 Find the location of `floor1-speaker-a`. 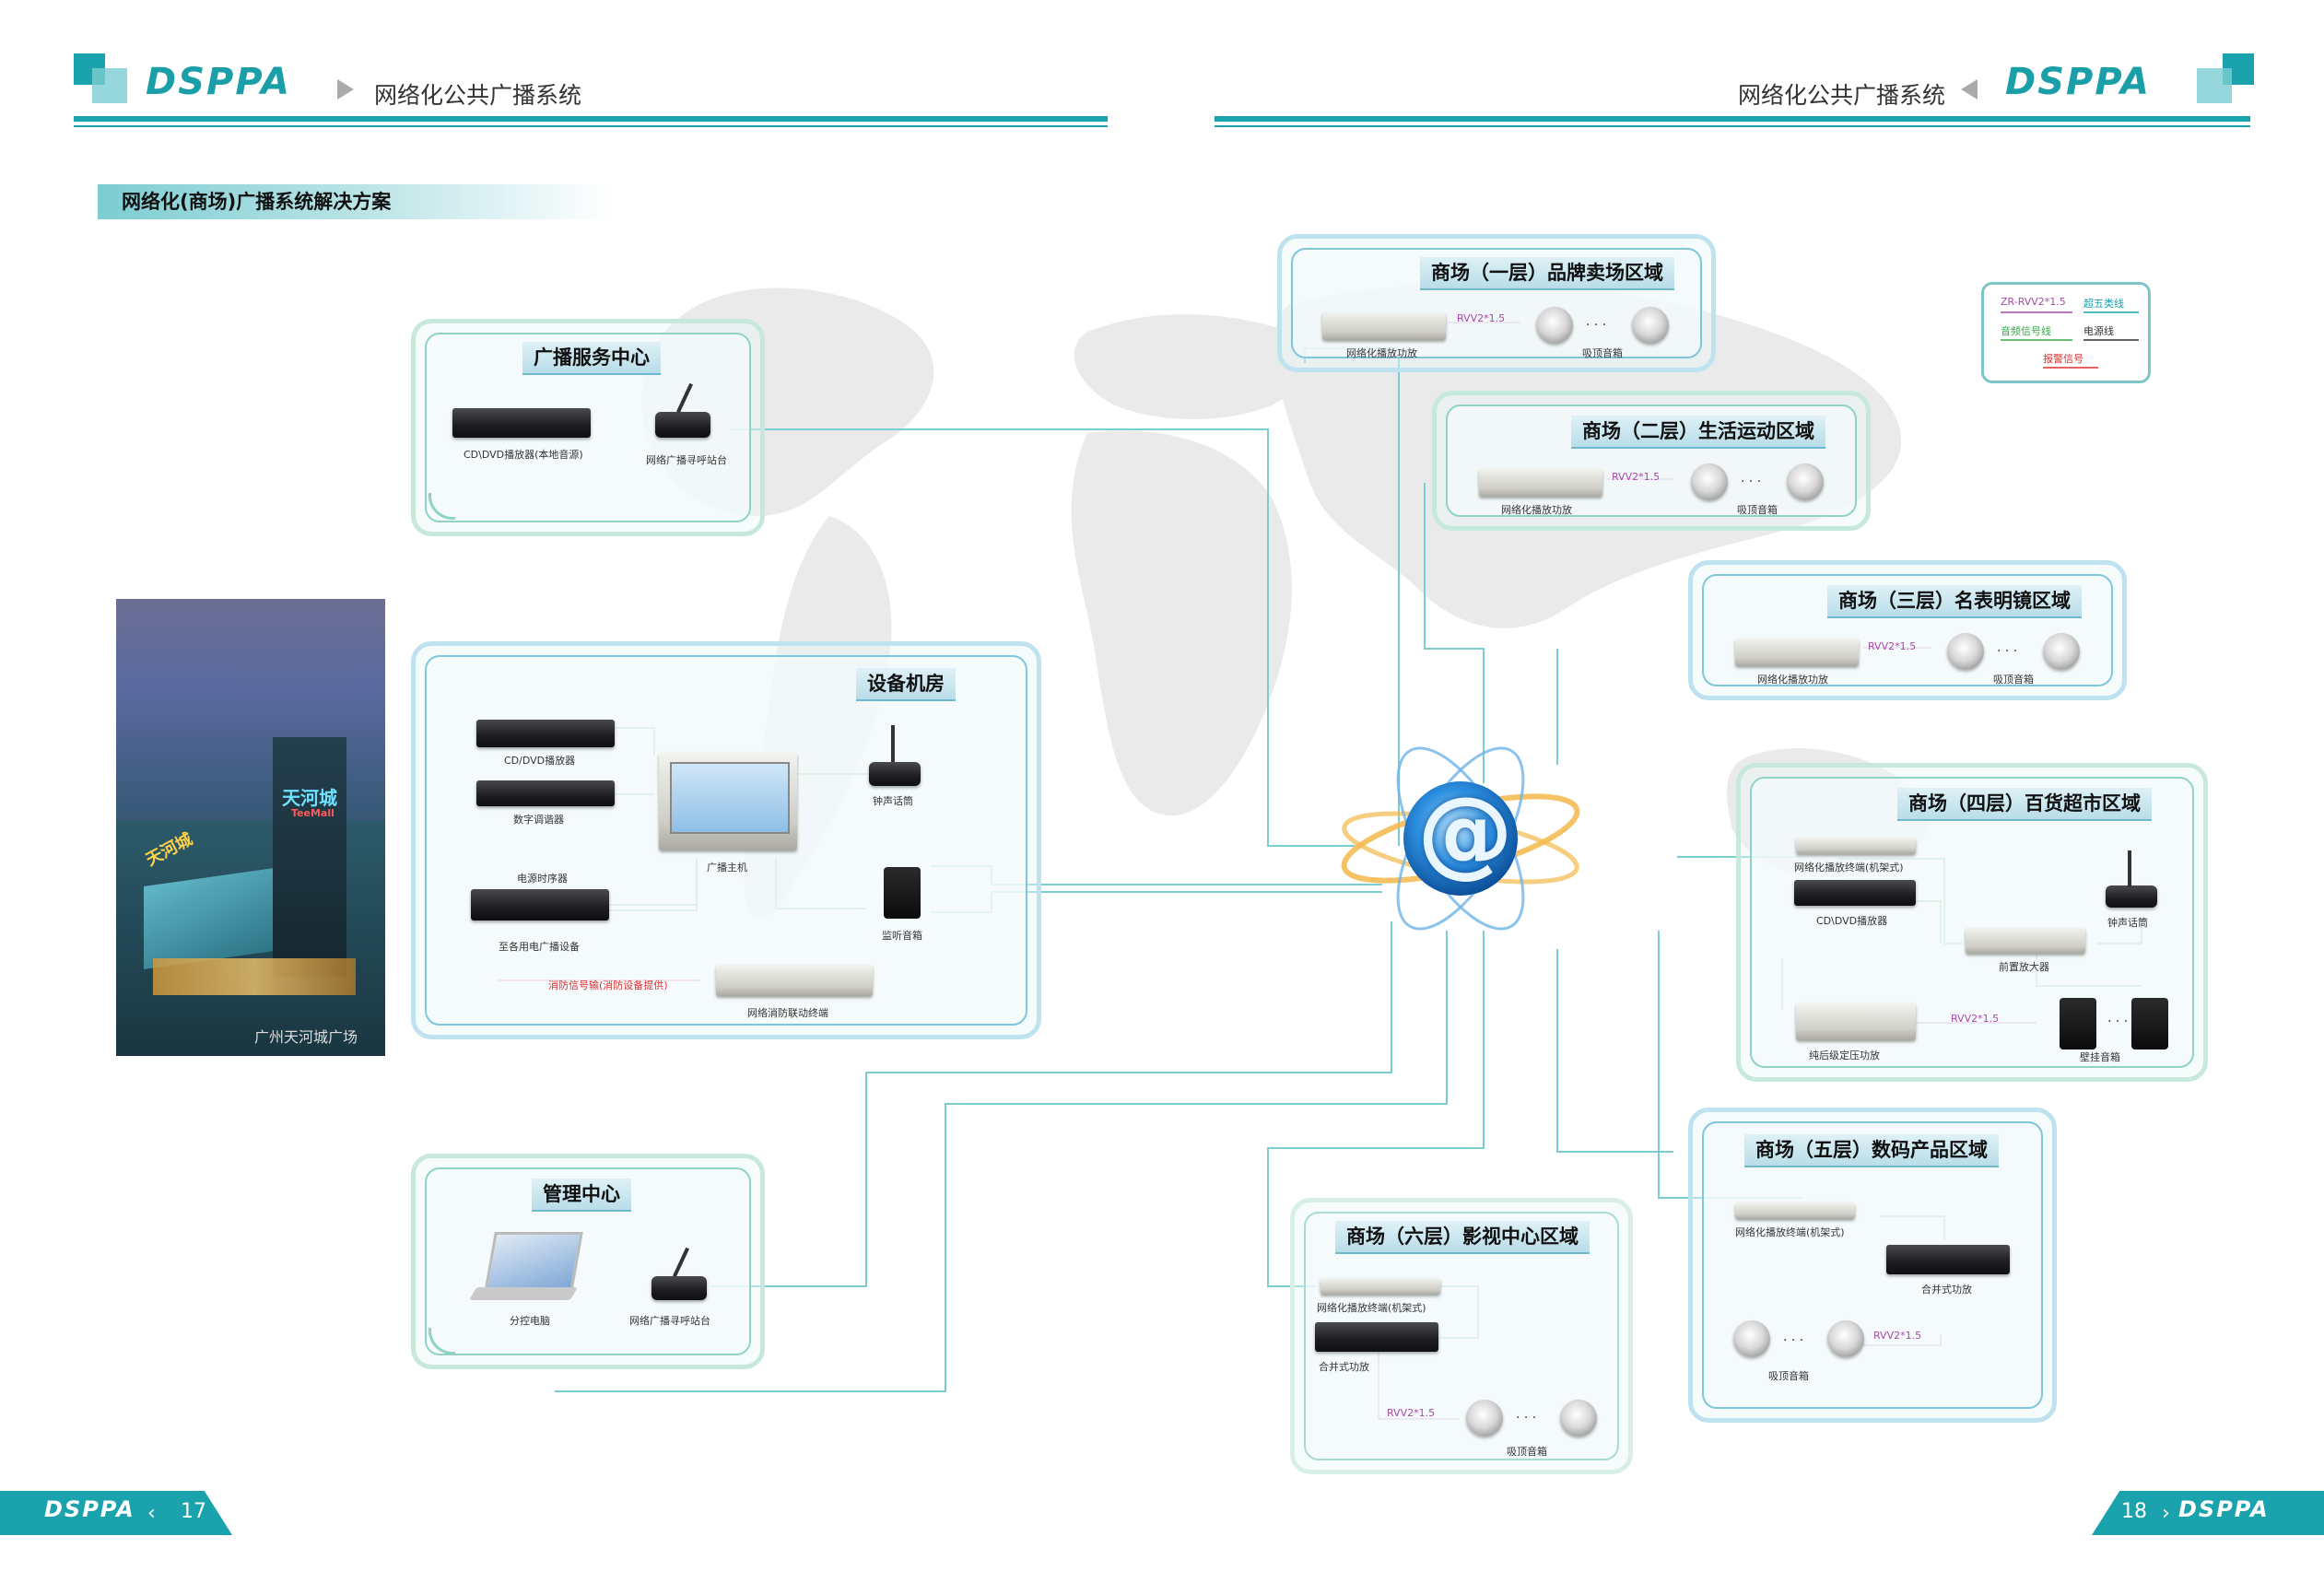

floor1-speaker-a is located at coordinates (1554, 325).